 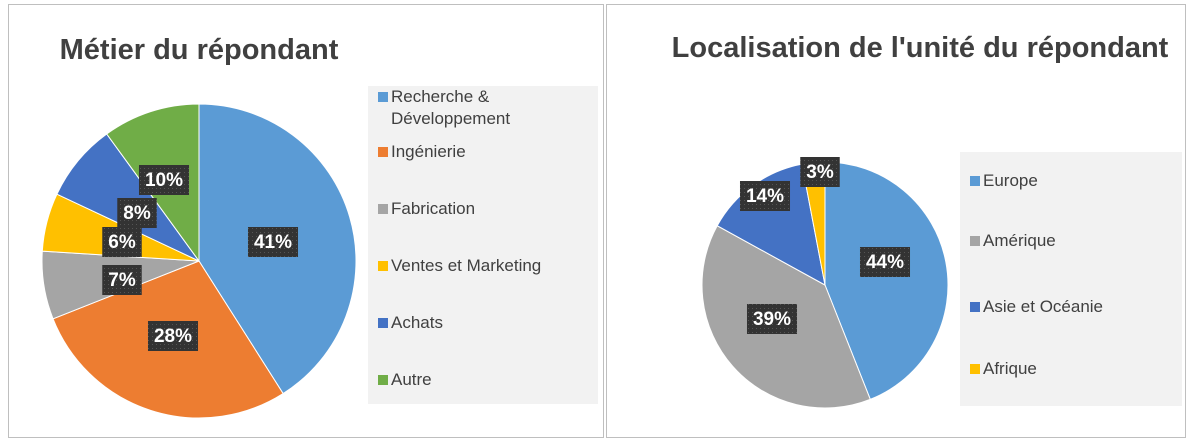 What do you see at coordinates (1010, 180) in the screenshot?
I see `legend-label: Europe` at bounding box center [1010, 180].